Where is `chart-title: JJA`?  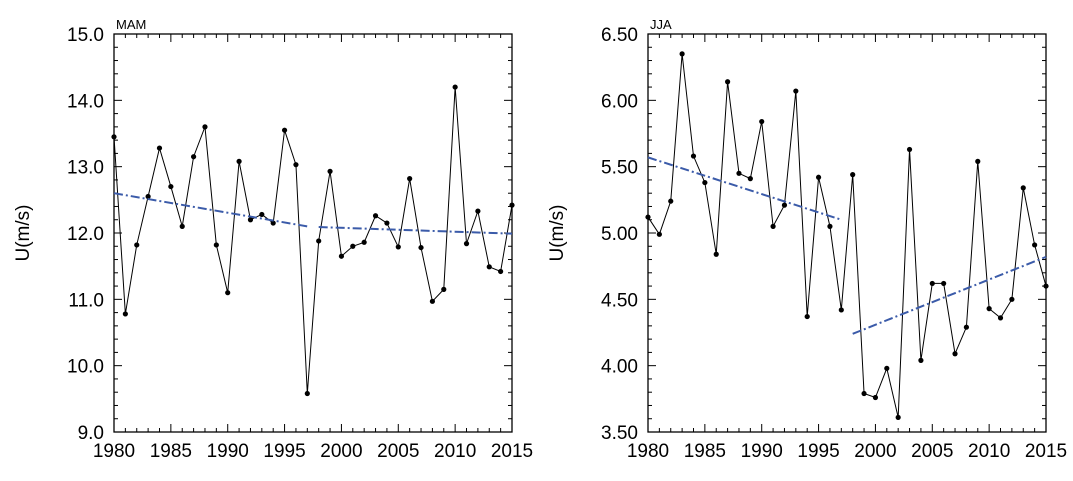
chart-title: JJA is located at coordinates (661, 24).